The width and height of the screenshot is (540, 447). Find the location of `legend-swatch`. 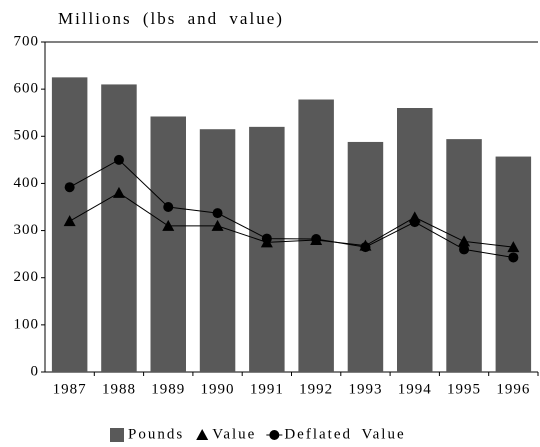

legend-swatch is located at coordinates (117, 435).